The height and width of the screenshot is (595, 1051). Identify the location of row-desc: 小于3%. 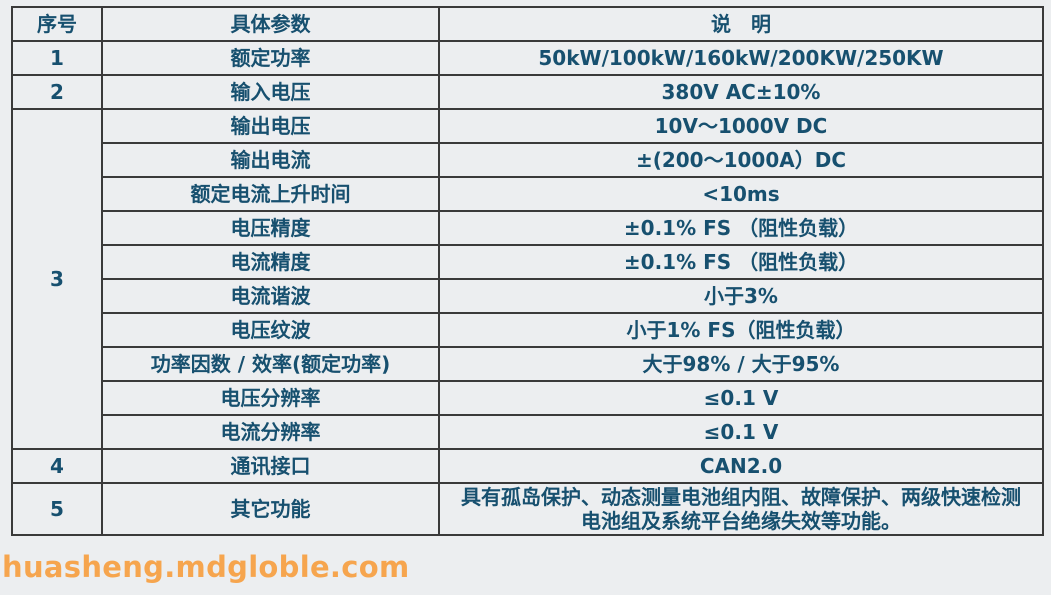
(741, 296).